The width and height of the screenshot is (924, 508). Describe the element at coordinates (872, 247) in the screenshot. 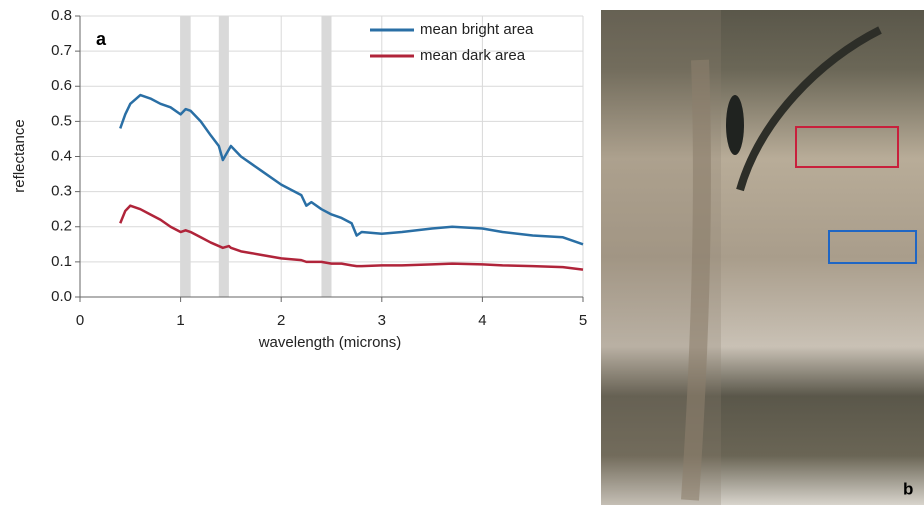

I see `bright-area-box` at that location.